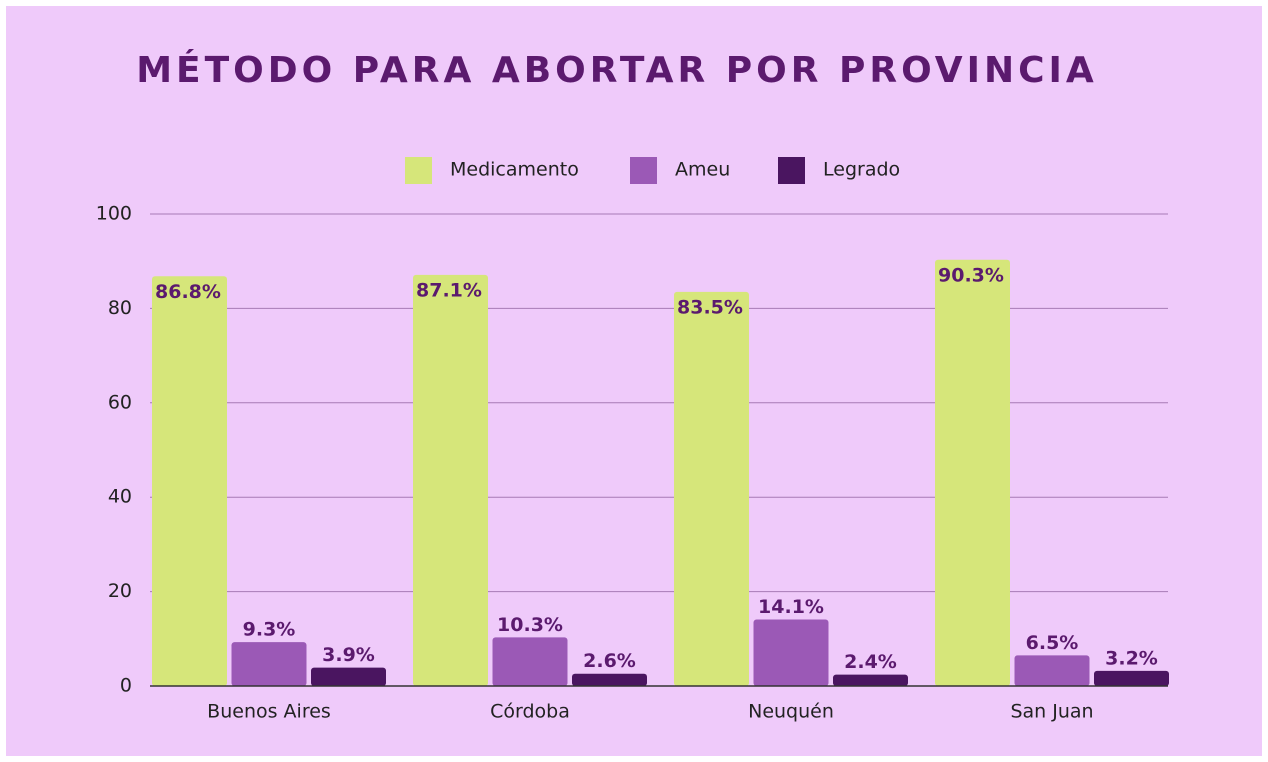  Describe the element at coordinates (188, 292) in the screenshot. I see `value-label: 86.8%` at that location.